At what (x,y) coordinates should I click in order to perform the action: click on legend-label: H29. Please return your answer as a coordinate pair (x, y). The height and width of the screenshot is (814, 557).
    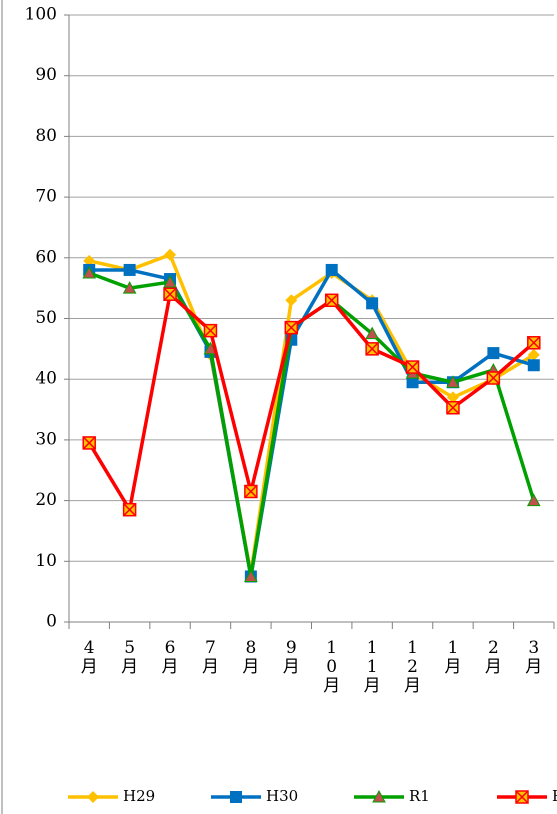
    Looking at the image, I should click on (139, 796).